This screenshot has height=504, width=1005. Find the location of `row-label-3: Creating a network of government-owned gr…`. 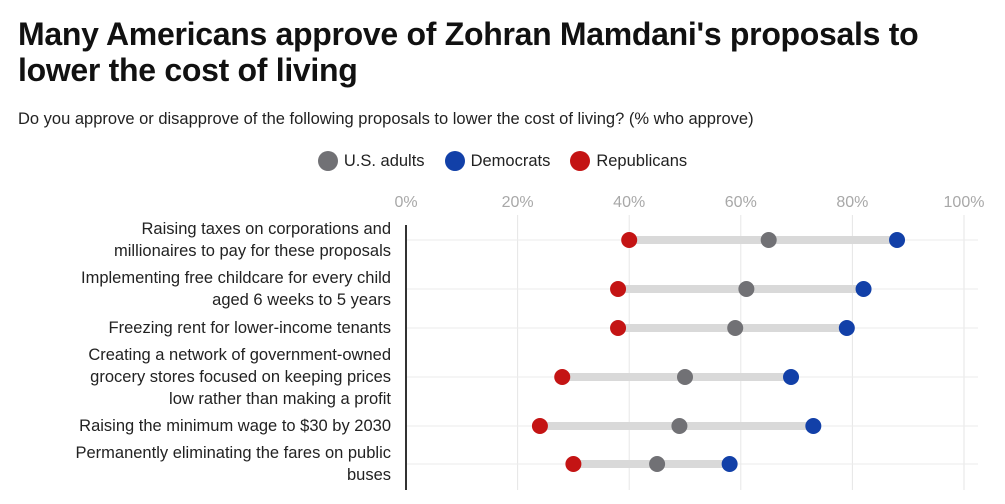

row-label-3: Creating a network of government-owned gr… is located at coordinates (195, 377).